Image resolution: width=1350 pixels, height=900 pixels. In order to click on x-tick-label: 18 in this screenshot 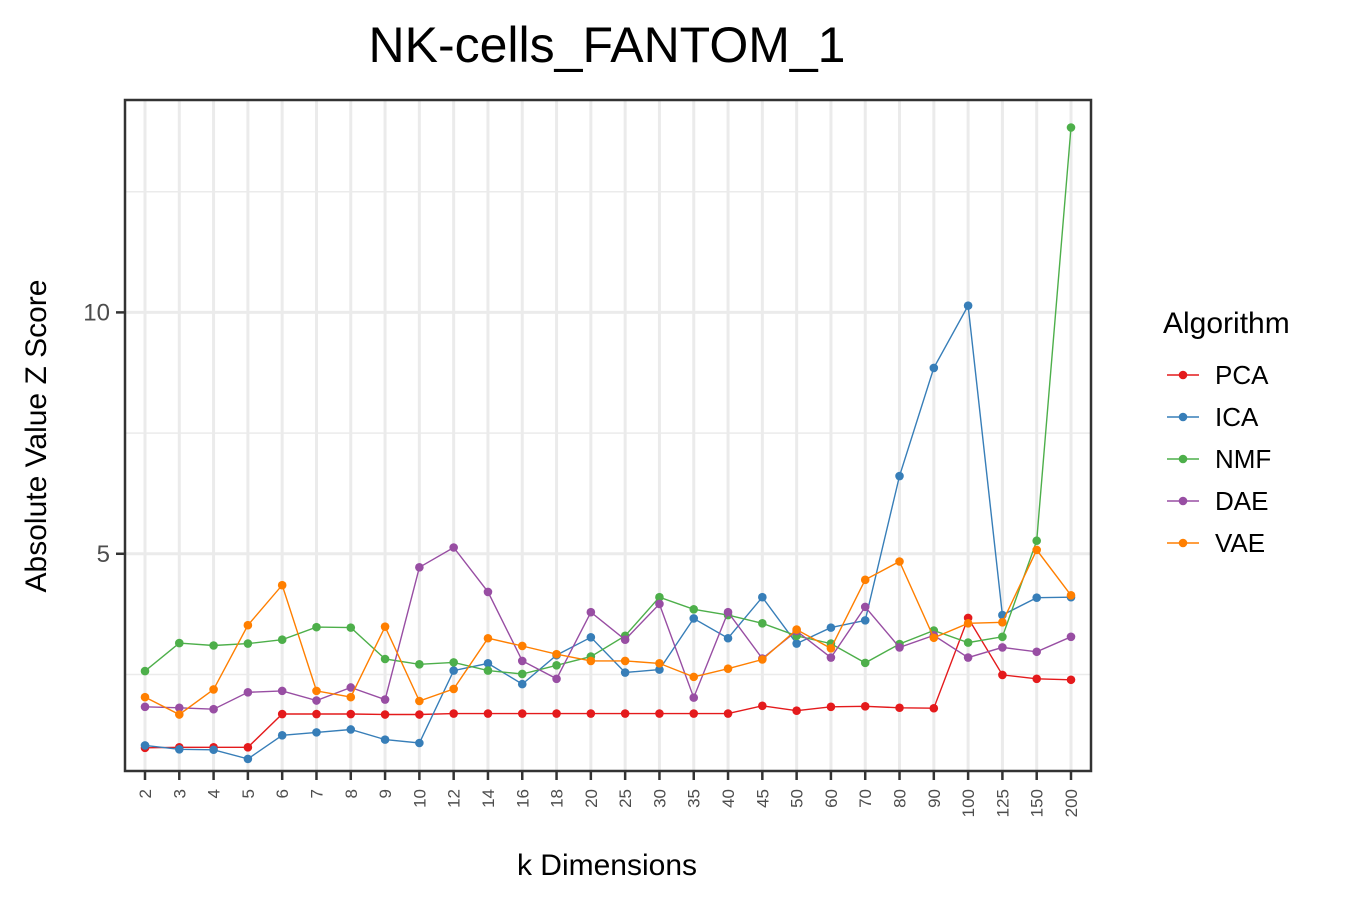, I will do `click(557, 798)`.